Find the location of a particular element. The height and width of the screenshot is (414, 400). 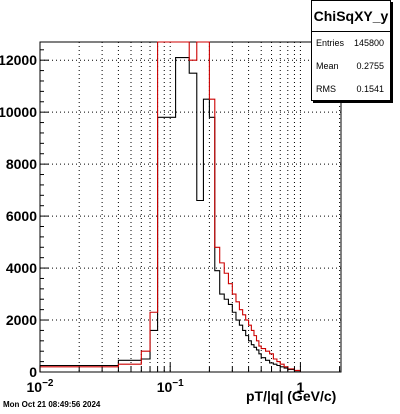

stats-row-mean: Mean 0.2755 is located at coordinates (351, 66).